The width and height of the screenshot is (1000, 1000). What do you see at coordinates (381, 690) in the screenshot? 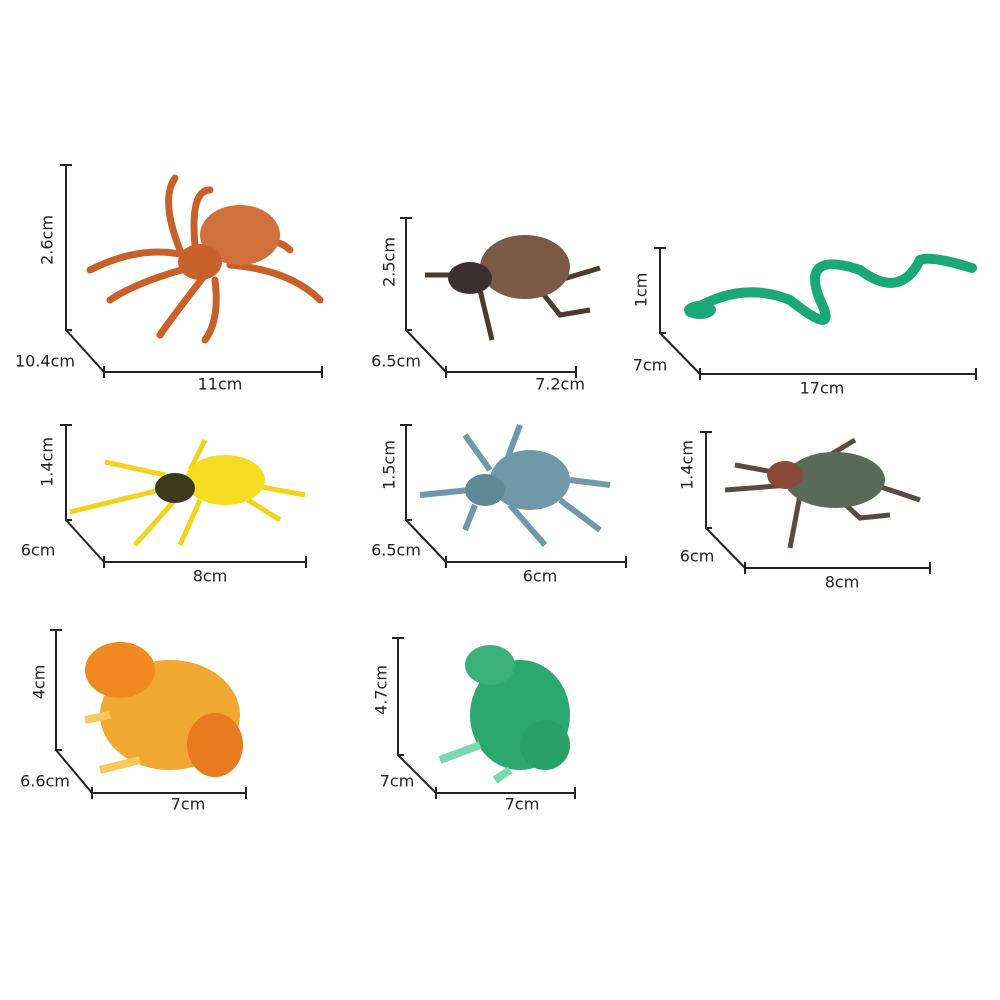
I see `height-label: 4.7cm` at bounding box center [381, 690].